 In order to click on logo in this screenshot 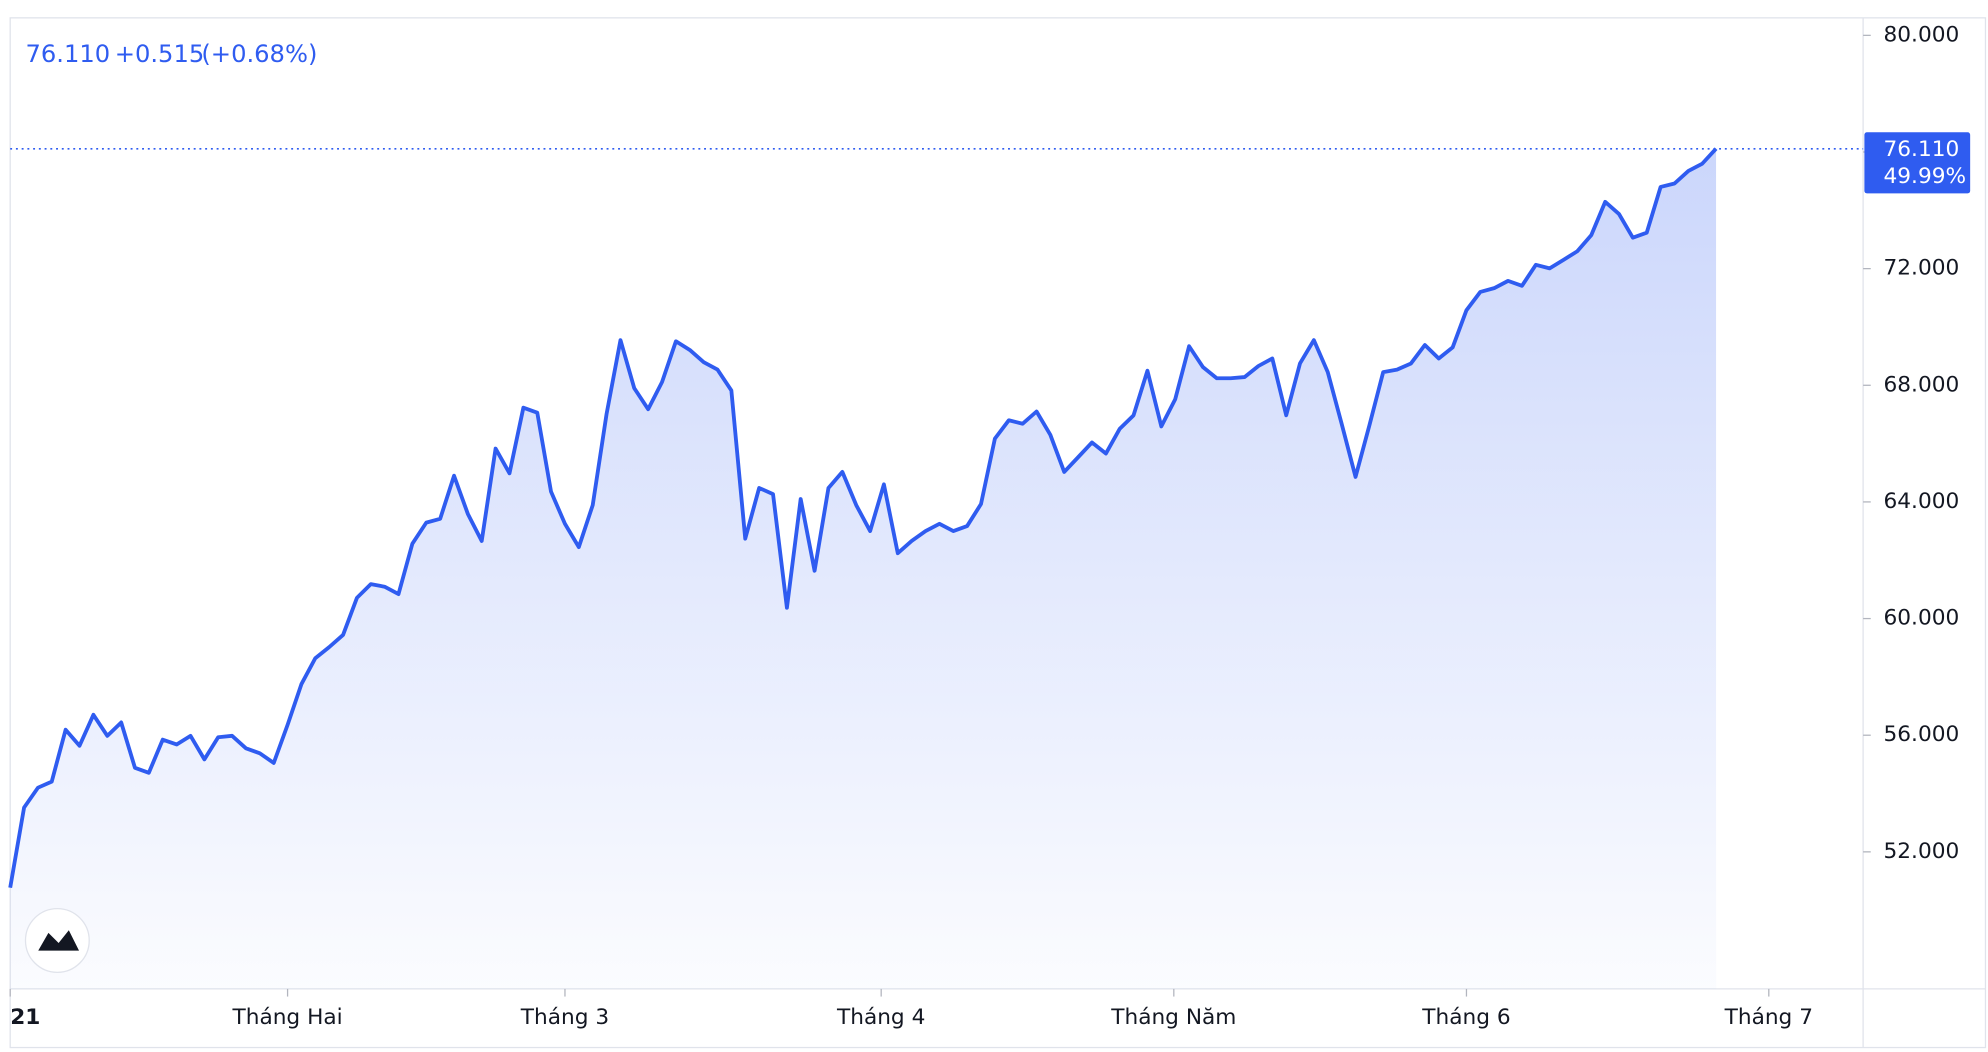, I will do `click(57, 940)`.